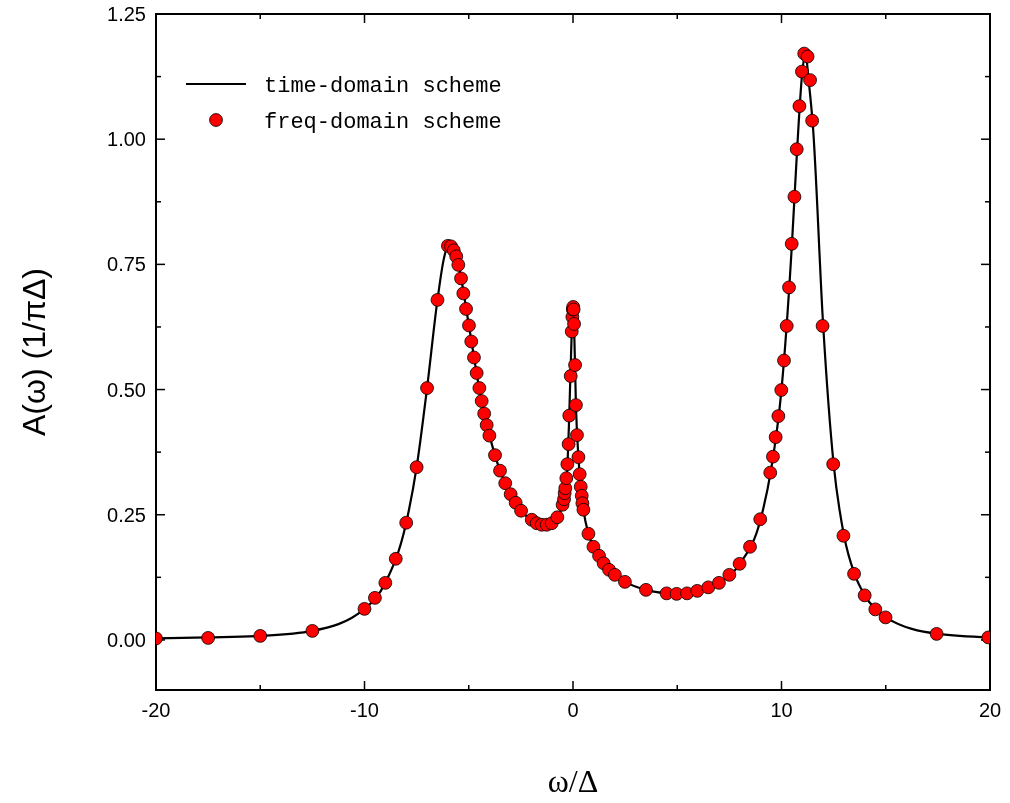 The height and width of the screenshot is (803, 1010). Describe the element at coordinates (990, 710) in the screenshot. I see `x-tick-label: 20` at that location.